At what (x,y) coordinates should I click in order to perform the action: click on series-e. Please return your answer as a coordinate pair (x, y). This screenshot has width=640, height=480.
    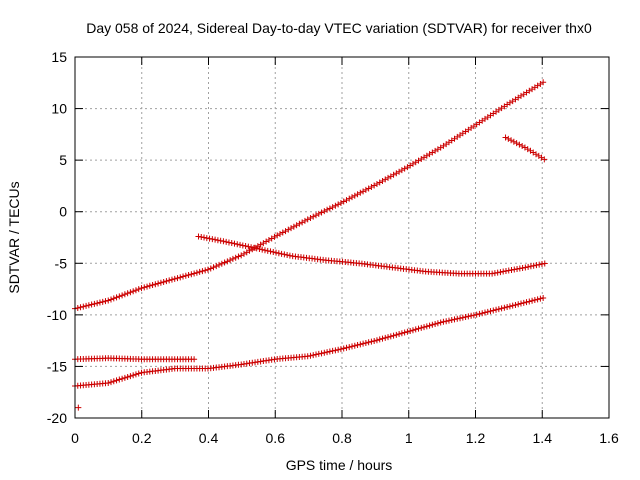
    Looking at the image, I should click on (525, 148).